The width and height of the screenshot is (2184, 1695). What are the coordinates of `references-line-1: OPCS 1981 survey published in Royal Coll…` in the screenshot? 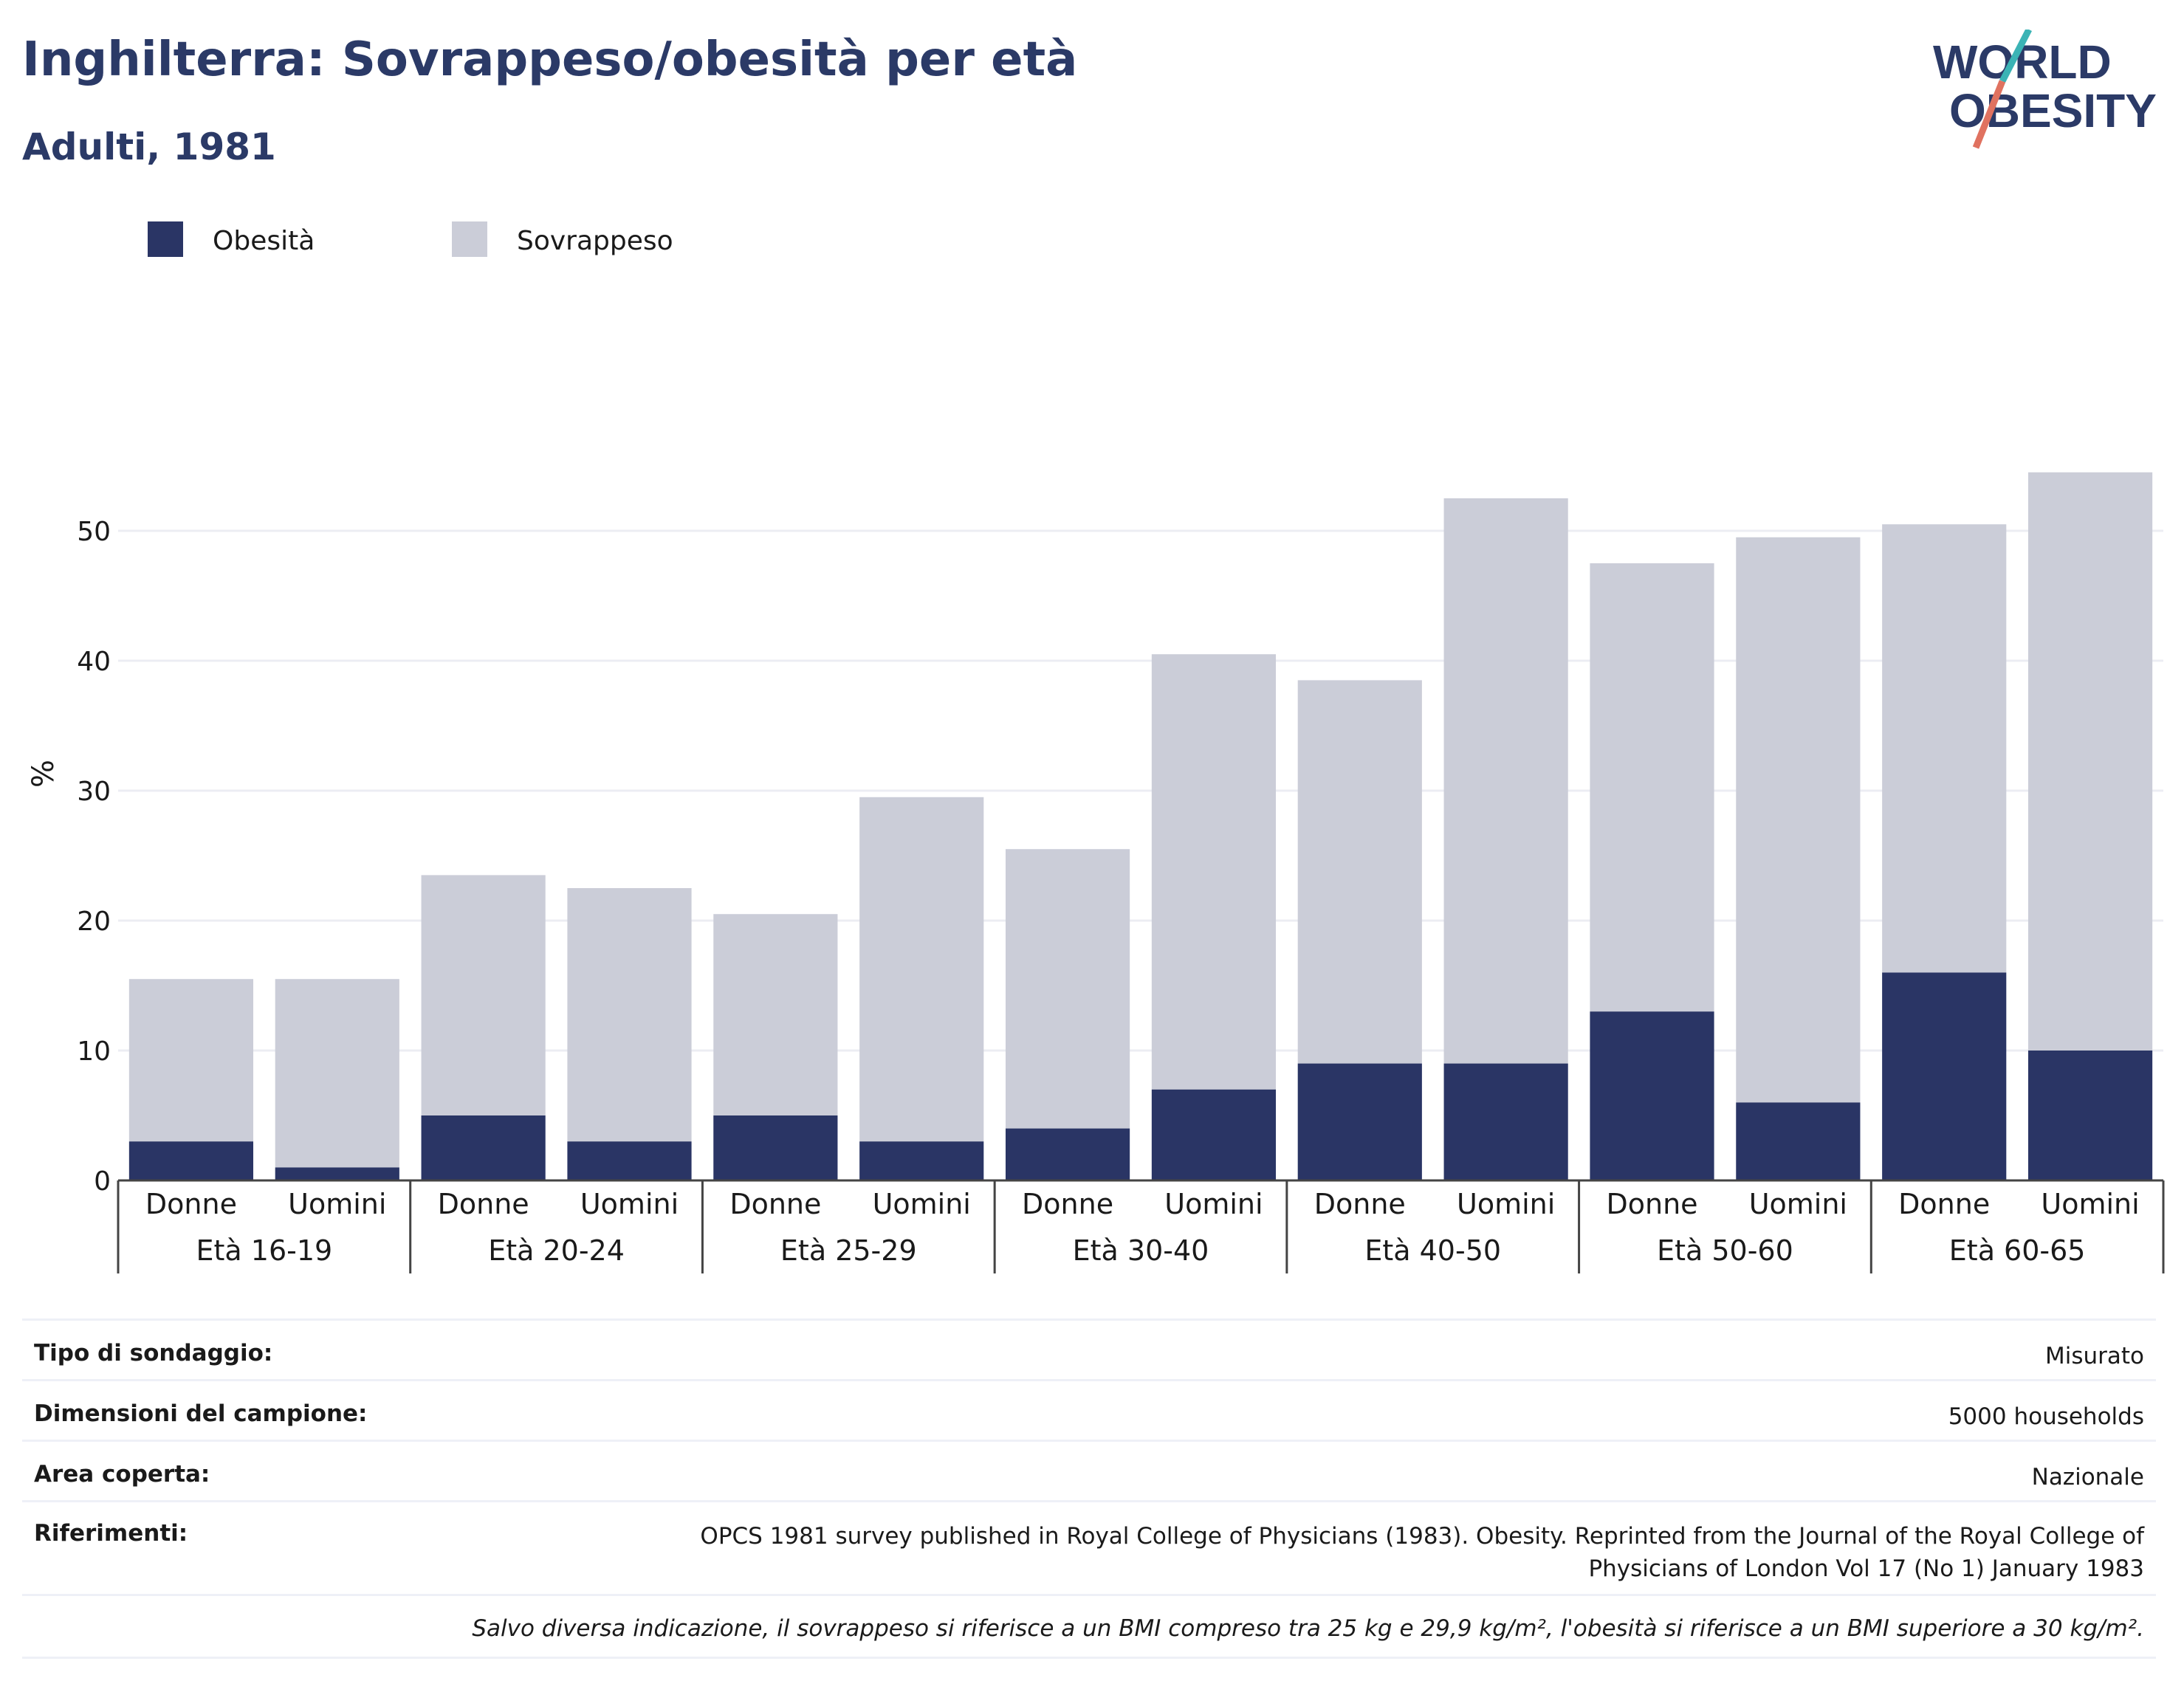 It's located at (1422, 1536).